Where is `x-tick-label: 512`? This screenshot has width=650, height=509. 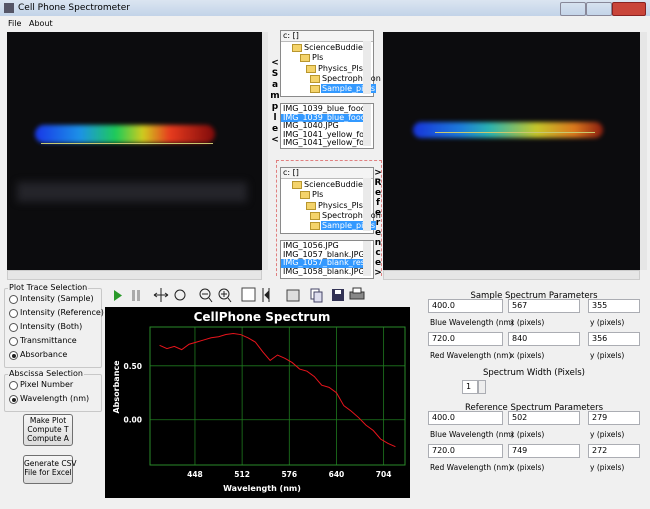
x-tick-label: 512 is located at coordinates (242, 474).